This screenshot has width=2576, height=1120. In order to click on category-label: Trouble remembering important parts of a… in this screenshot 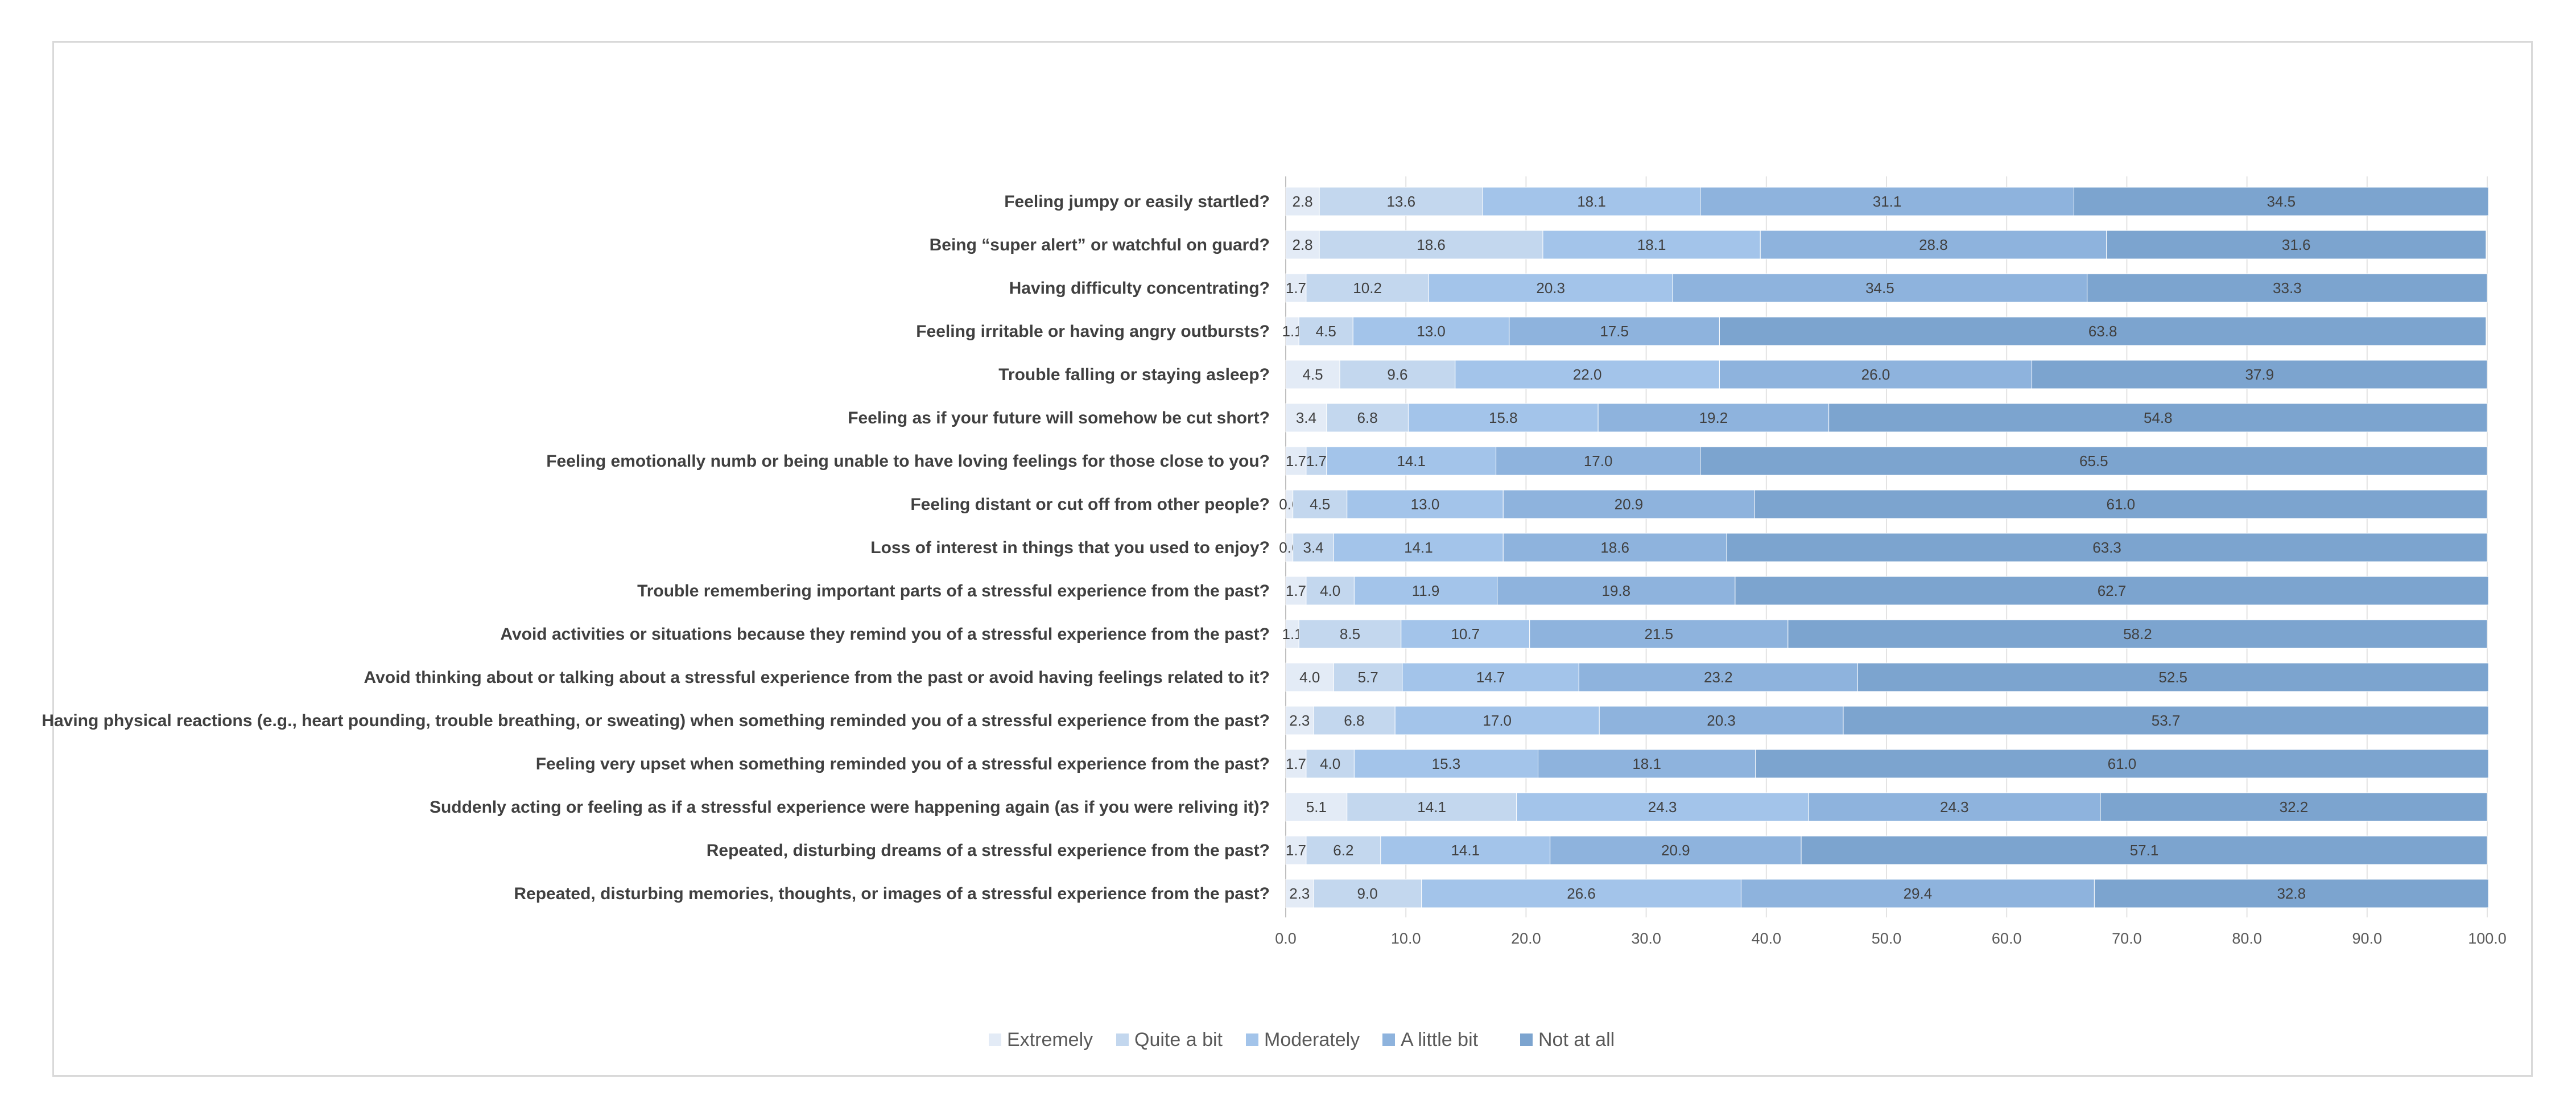, I will do `click(954, 591)`.